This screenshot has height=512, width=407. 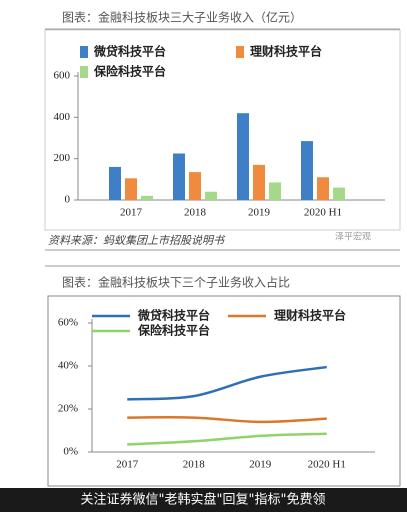 What do you see at coordinates (70, 452) in the screenshot?
I see `y-tick-label: 0%` at bounding box center [70, 452].